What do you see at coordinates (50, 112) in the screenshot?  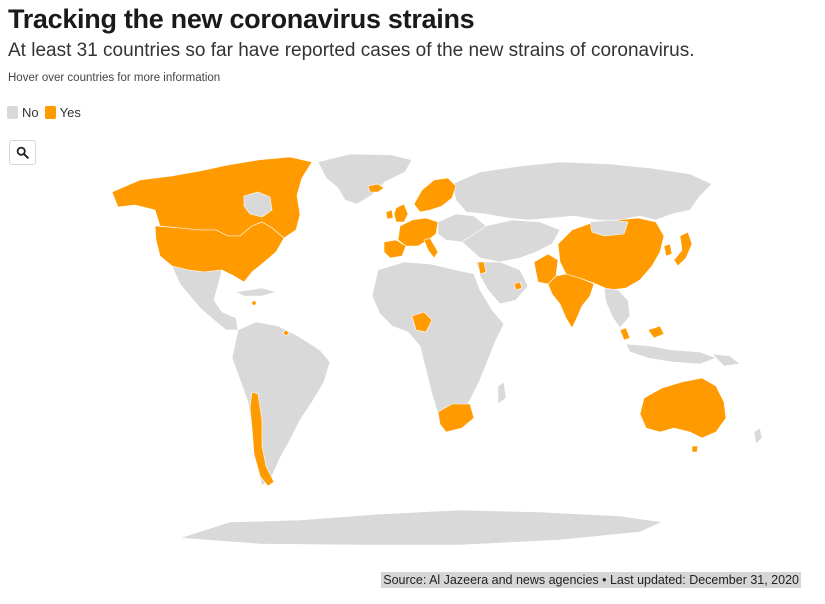 I see `legend-swatch-yes` at bounding box center [50, 112].